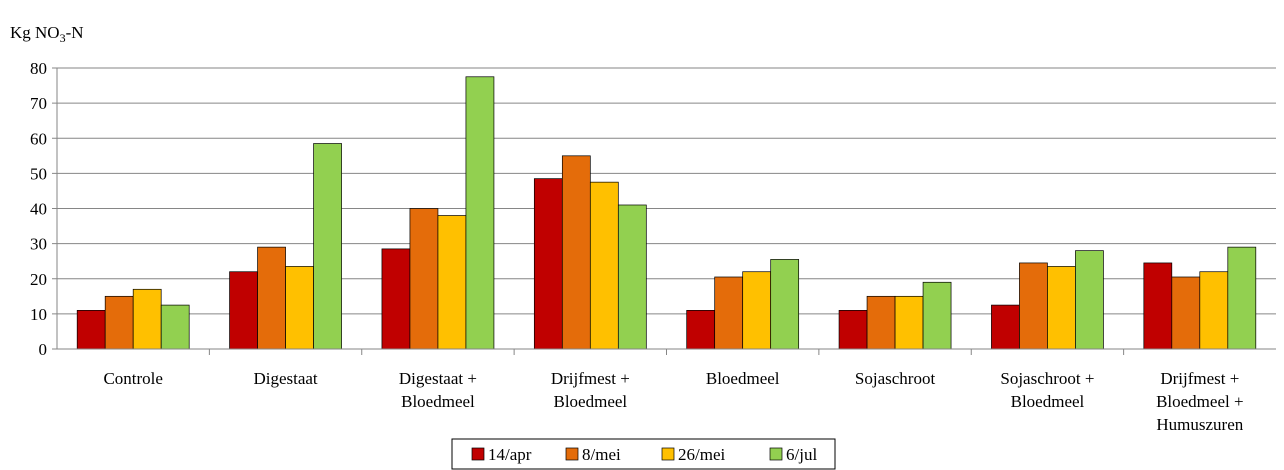  Describe the element at coordinates (285, 378) in the screenshot. I see `category-label: Digestaat` at that location.